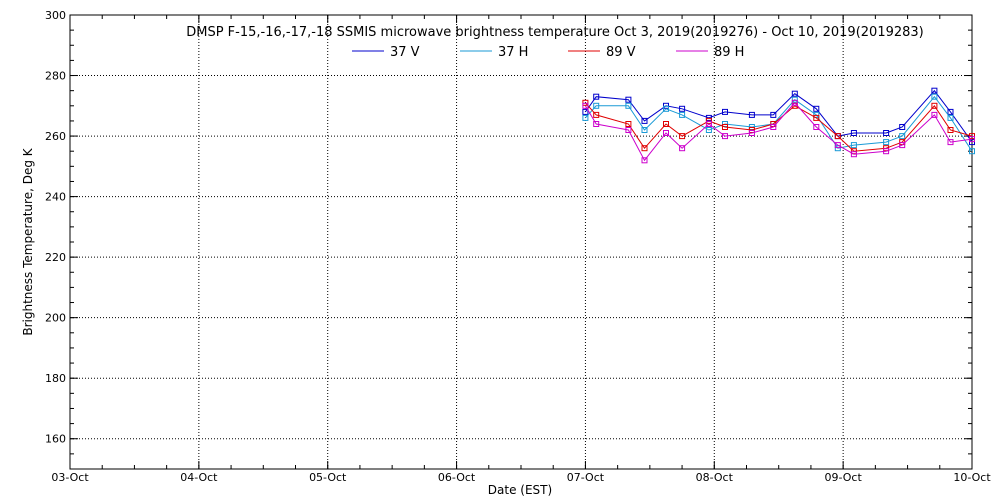 This screenshot has width=1000, height=500. What do you see at coordinates (55, 378) in the screenshot?
I see `y-tick-label: 180` at bounding box center [55, 378].